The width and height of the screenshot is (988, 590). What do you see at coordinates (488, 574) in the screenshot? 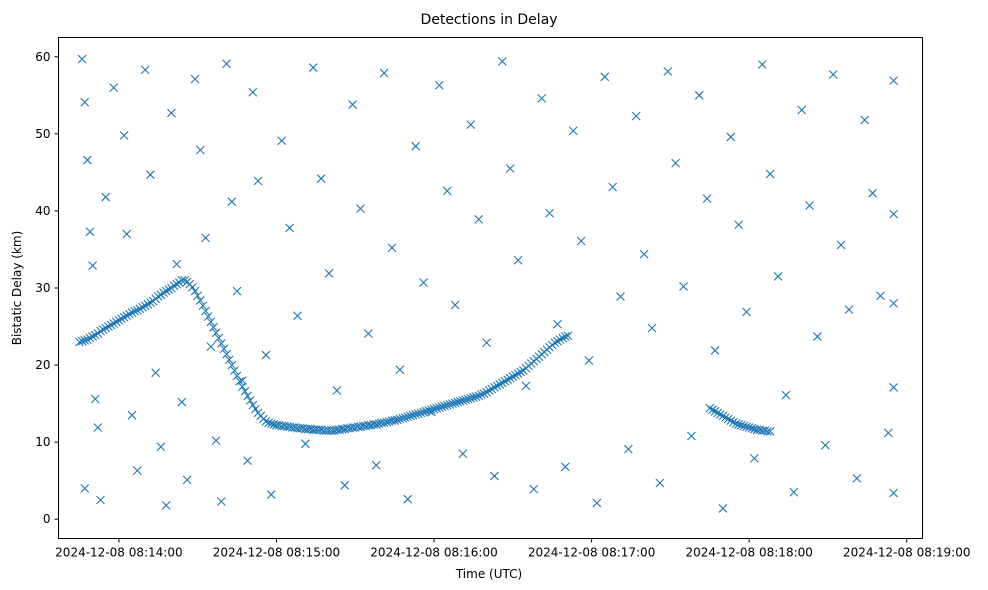
I see `x-axis-label: Time (UTC)` at bounding box center [488, 574].